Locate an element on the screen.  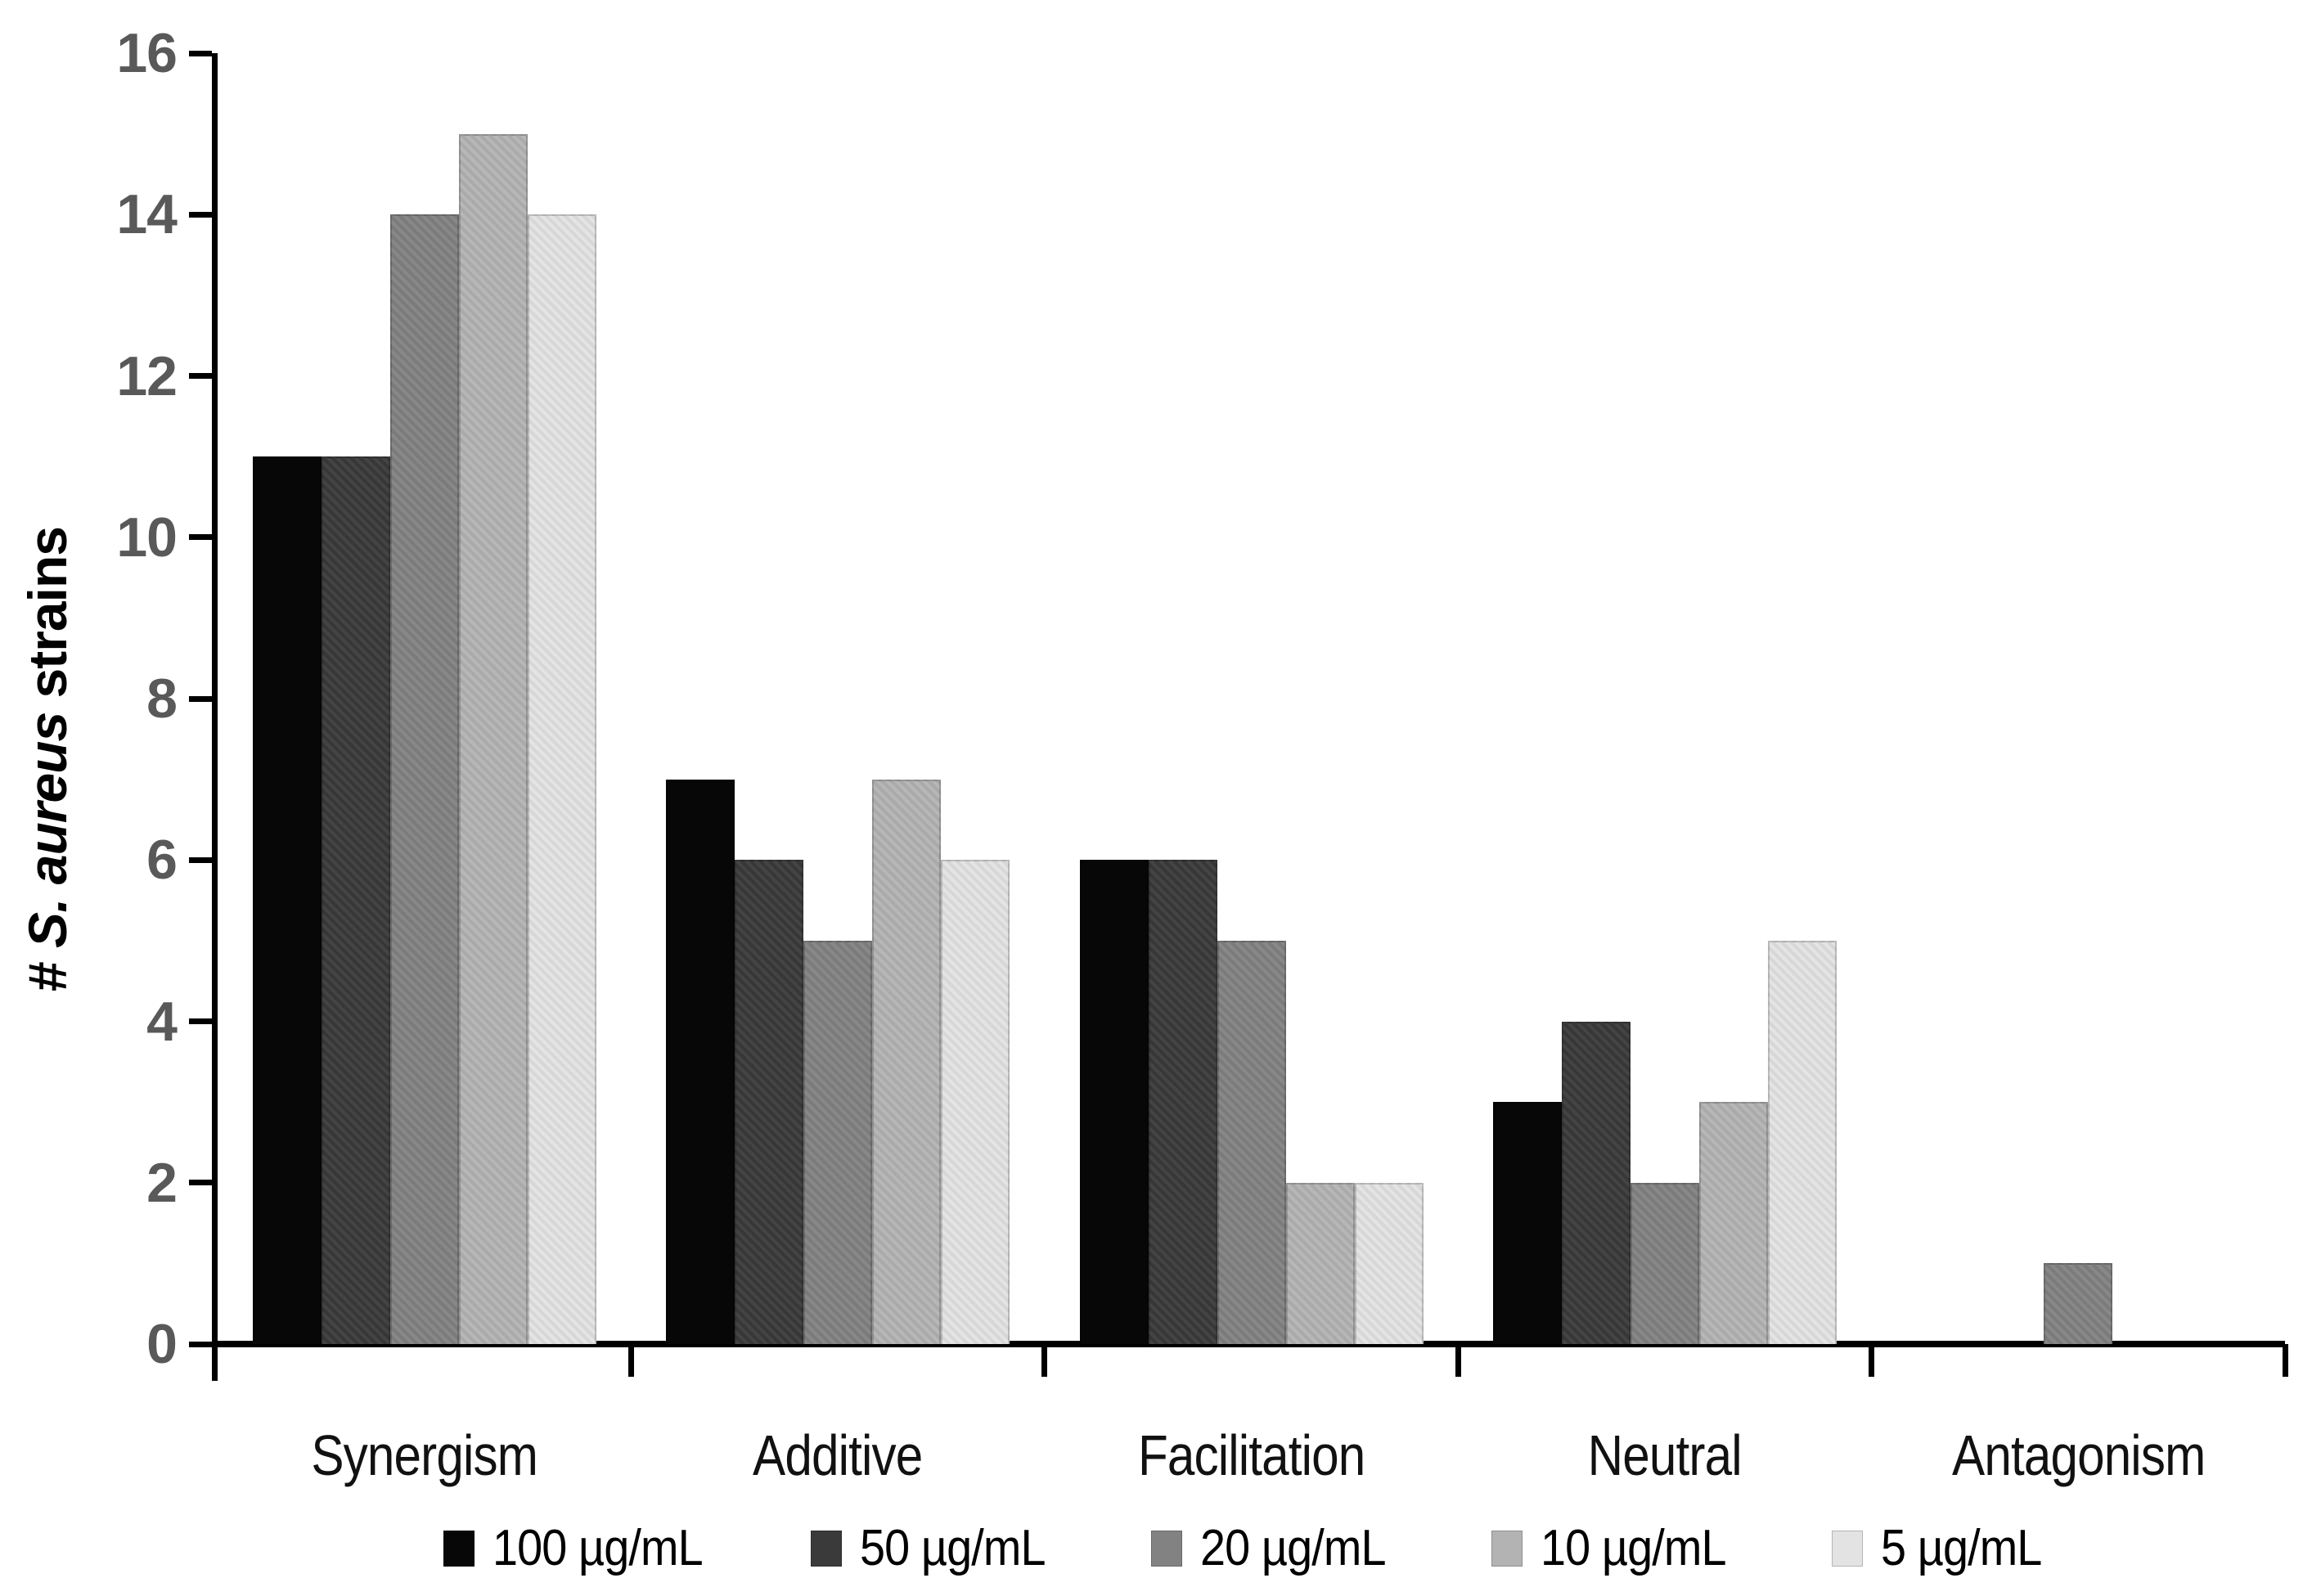
bar-100-ug-mL-neutral is located at coordinates (1527, 1223).